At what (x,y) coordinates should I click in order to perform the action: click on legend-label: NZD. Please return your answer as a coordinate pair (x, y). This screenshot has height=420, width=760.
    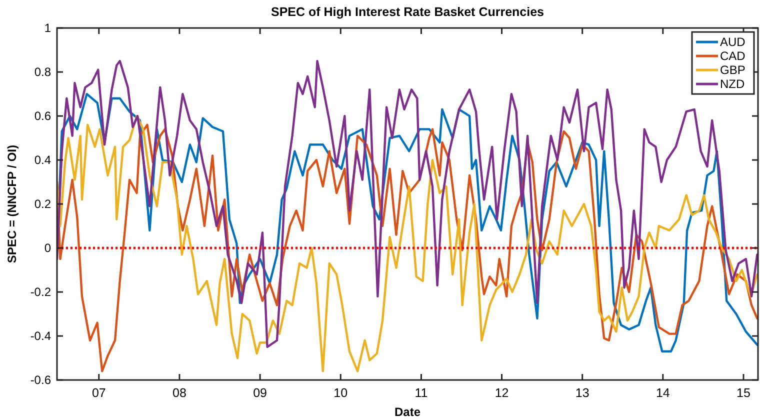
    Looking at the image, I should click on (732, 84).